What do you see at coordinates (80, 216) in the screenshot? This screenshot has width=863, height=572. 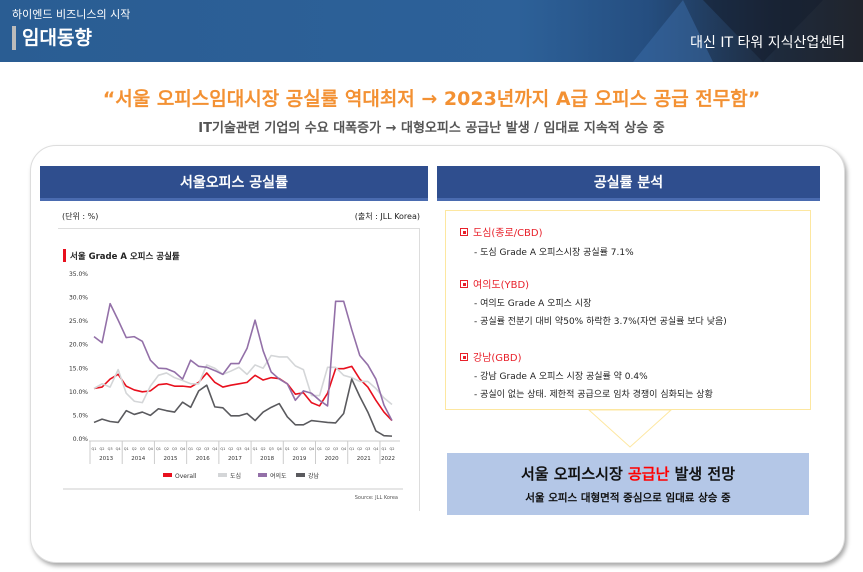 I see `unit-label: (단위 : %)` at bounding box center [80, 216].